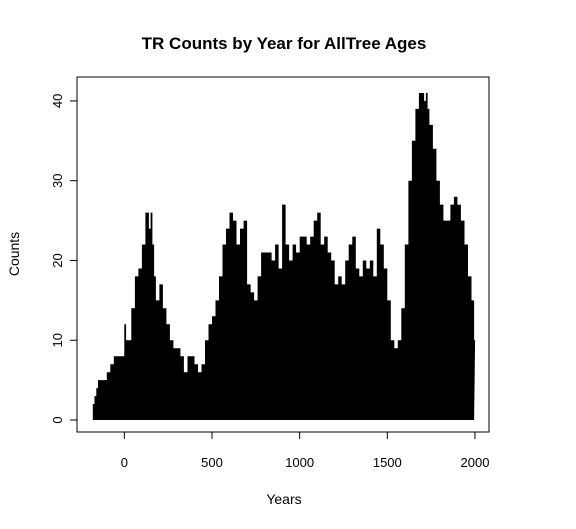  Describe the element at coordinates (57, 340) in the screenshot. I see `y-tick-label: 10` at that location.